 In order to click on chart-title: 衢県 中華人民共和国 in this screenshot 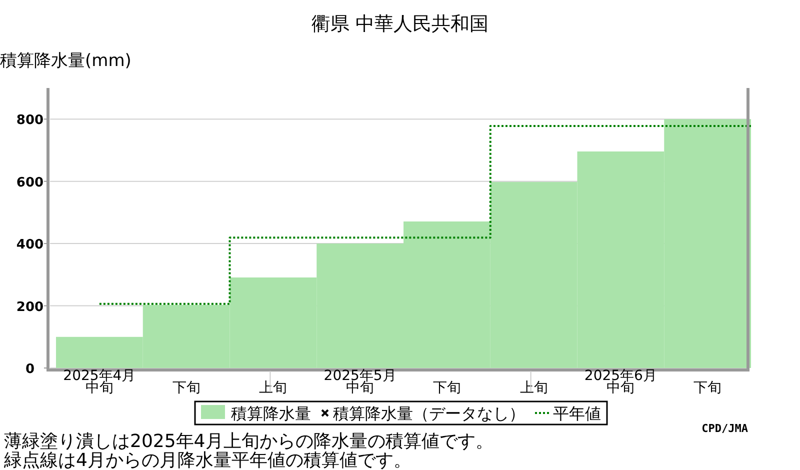, I will do `click(400, 24)`.